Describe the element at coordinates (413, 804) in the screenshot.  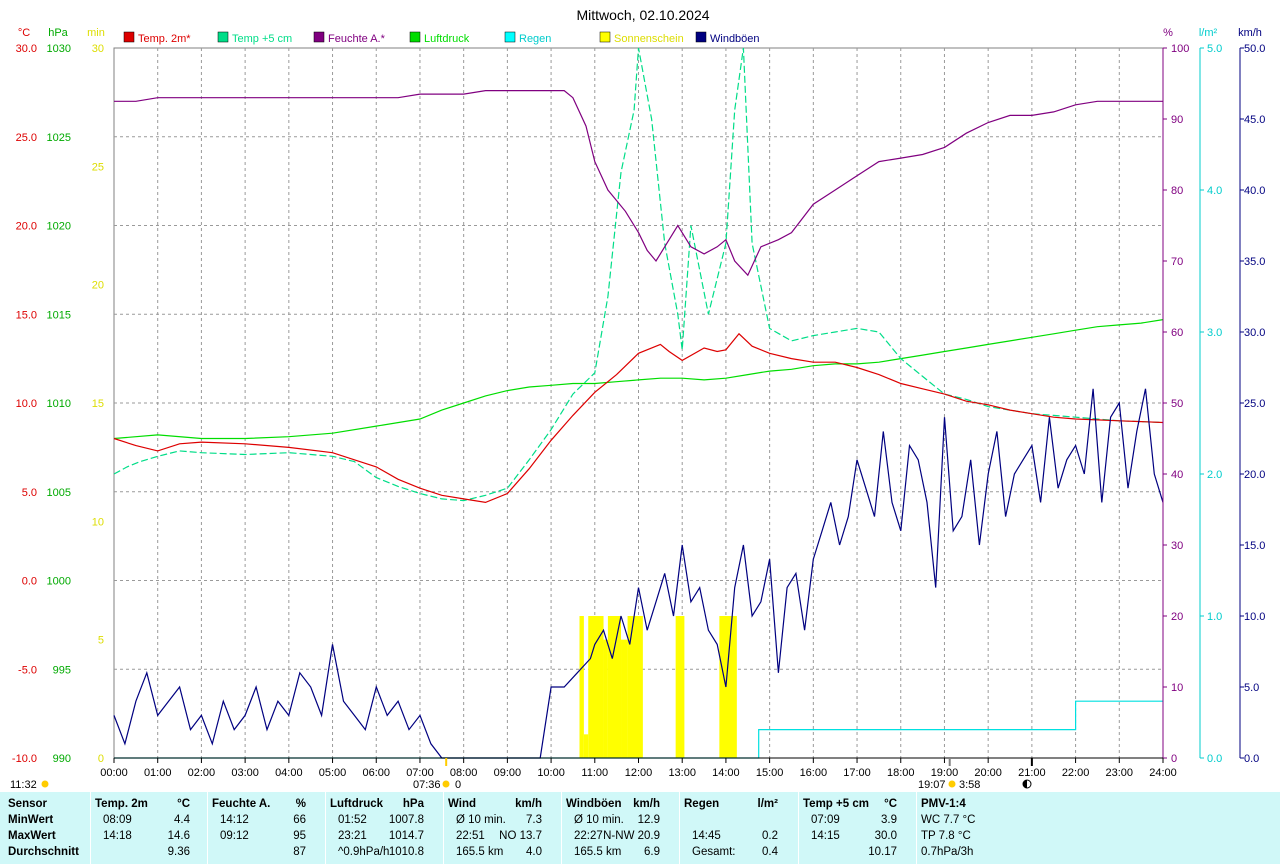
I see `stats-header-unit: hPa` at that location.